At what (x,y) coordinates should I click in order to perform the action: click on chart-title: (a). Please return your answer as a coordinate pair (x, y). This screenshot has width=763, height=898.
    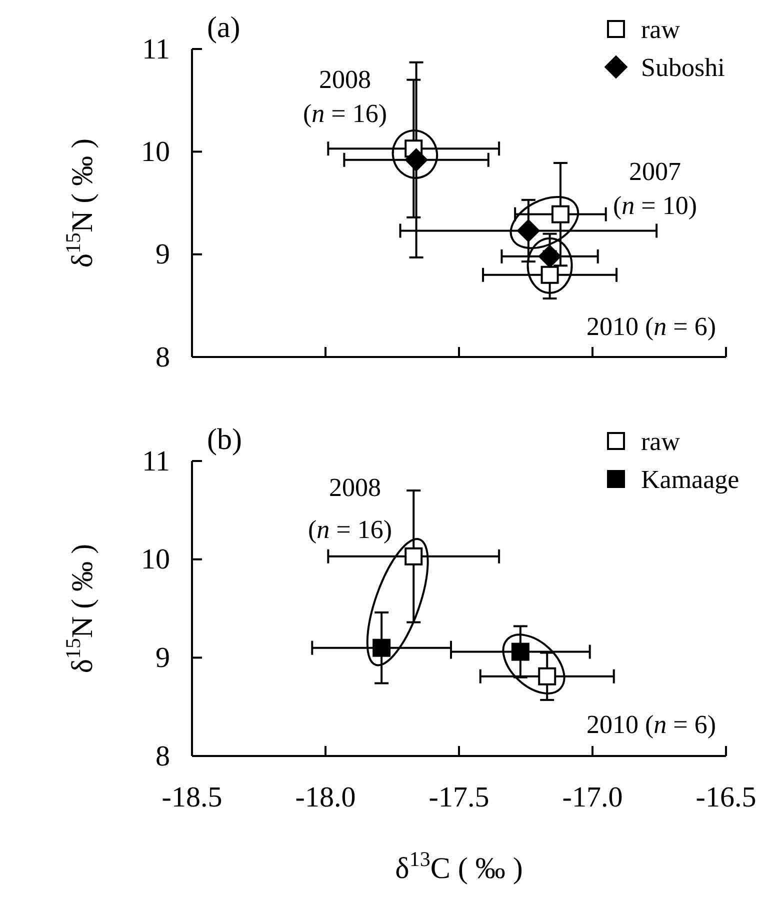
    Looking at the image, I should click on (223, 27).